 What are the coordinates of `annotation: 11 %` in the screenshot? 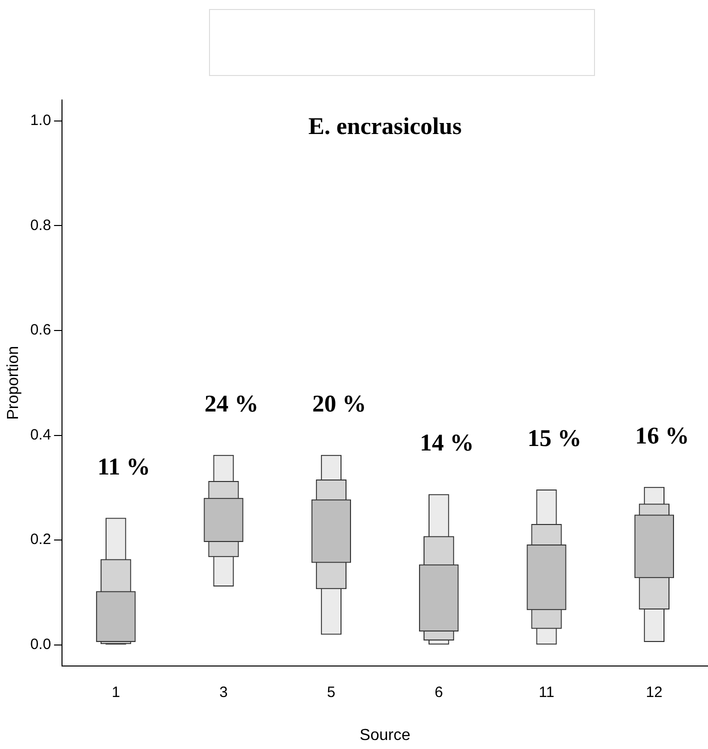 It's located at (124, 467).